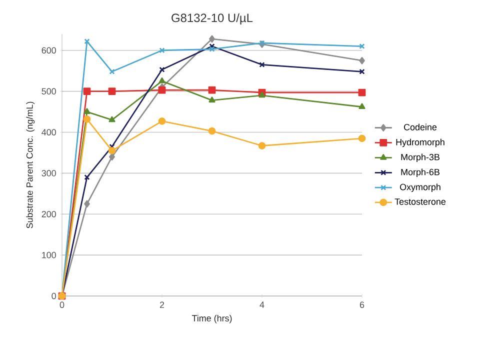 Image resolution: width=500 pixels, height=341 pixels. Describe the element at coordinates (420, 158) in the screenshot. I see `legend-label: Morph-3B` at that location.